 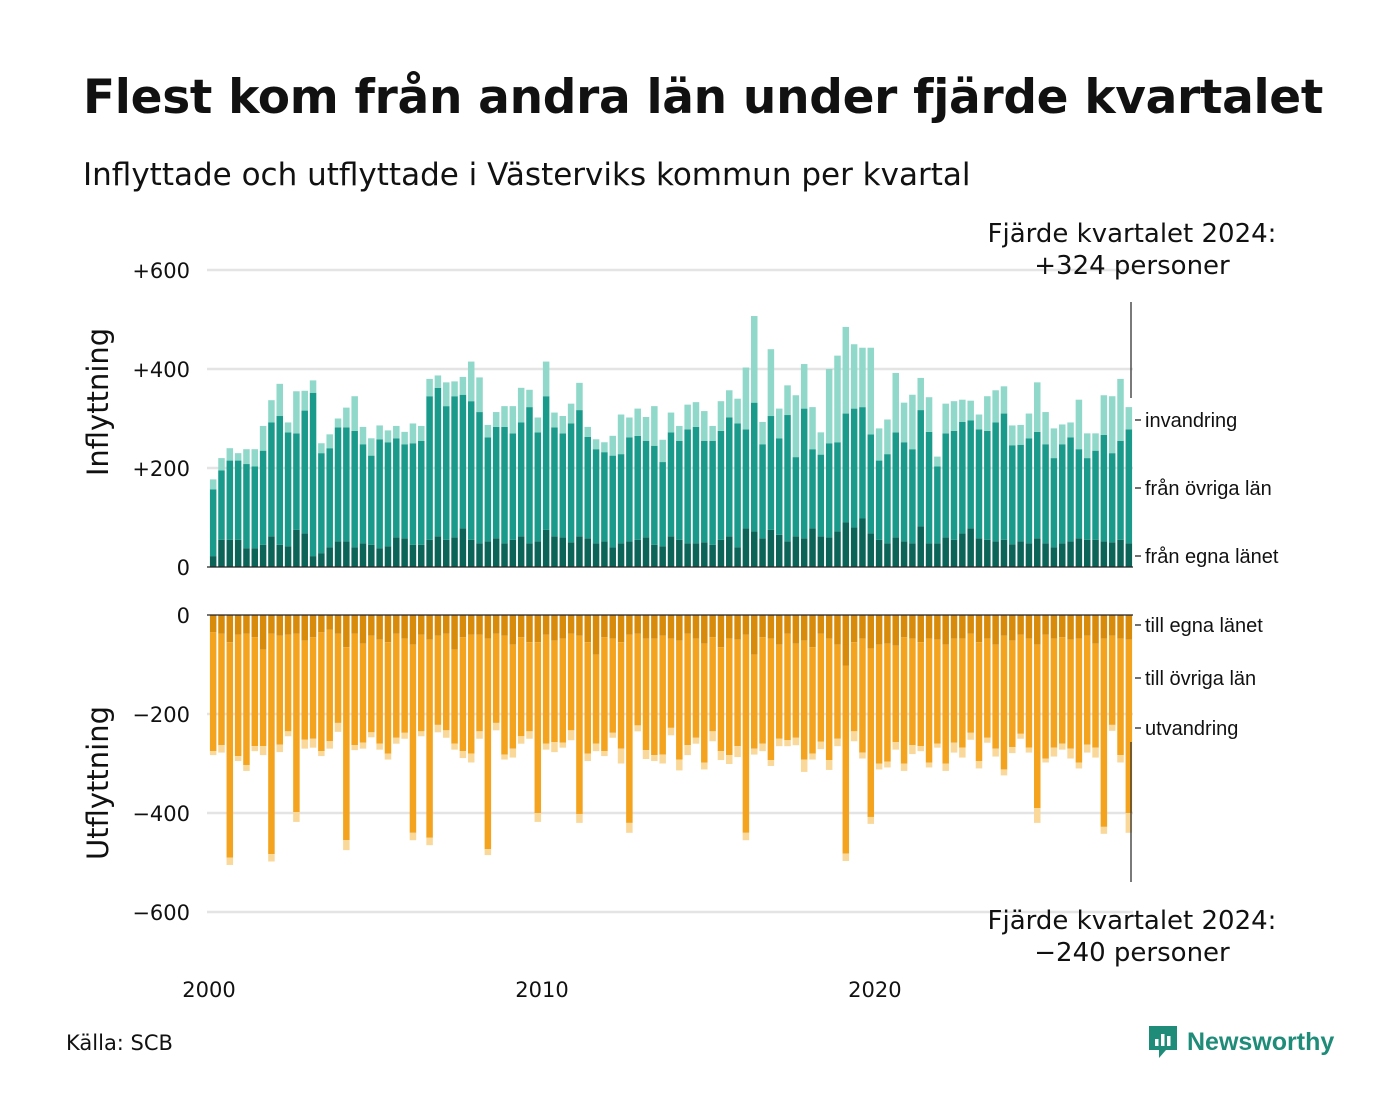 I want to click on y-tick-label: +600, so click(x=161, y=271).